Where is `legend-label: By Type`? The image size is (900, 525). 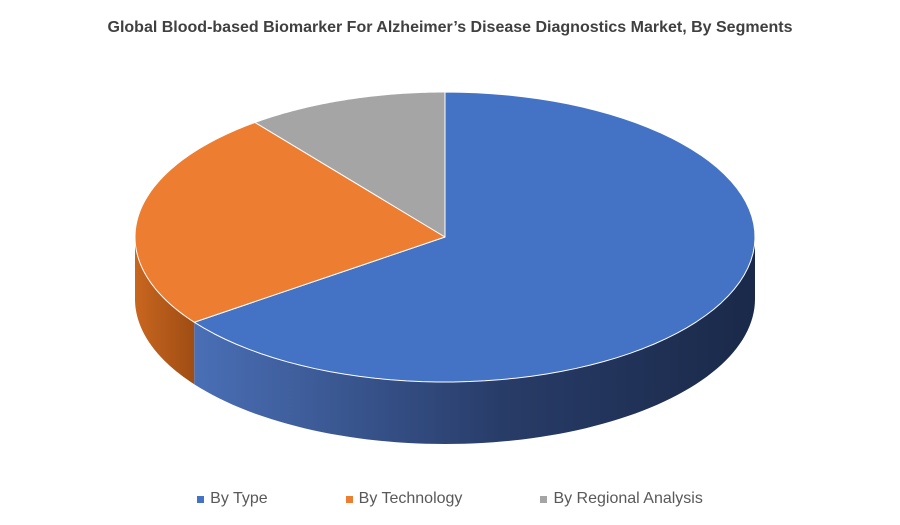
legend-label: By Type is located at coordinates (239, 498).